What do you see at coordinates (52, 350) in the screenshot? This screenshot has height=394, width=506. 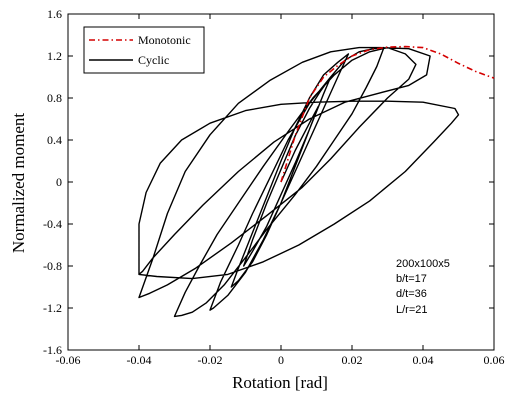 I see `y-tick-label: -1.6` at bounding box center [52, 350].